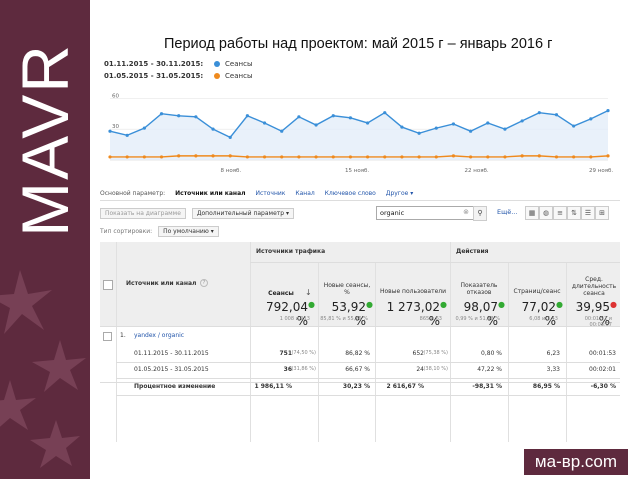 This screenshot has height=479, width=638. Describe the element at coordinates (574, 213) in the screenshot. I see `comparison-view-icon: ⇅` at that location.